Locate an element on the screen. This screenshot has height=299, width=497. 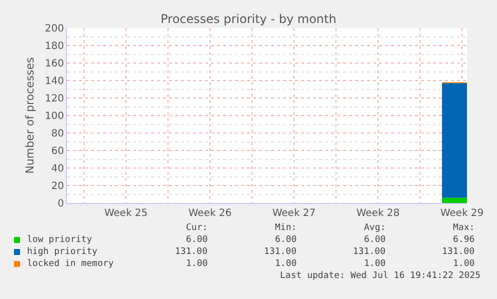
chart-title: Processes priority - by month is located at coordinates (248, 19).